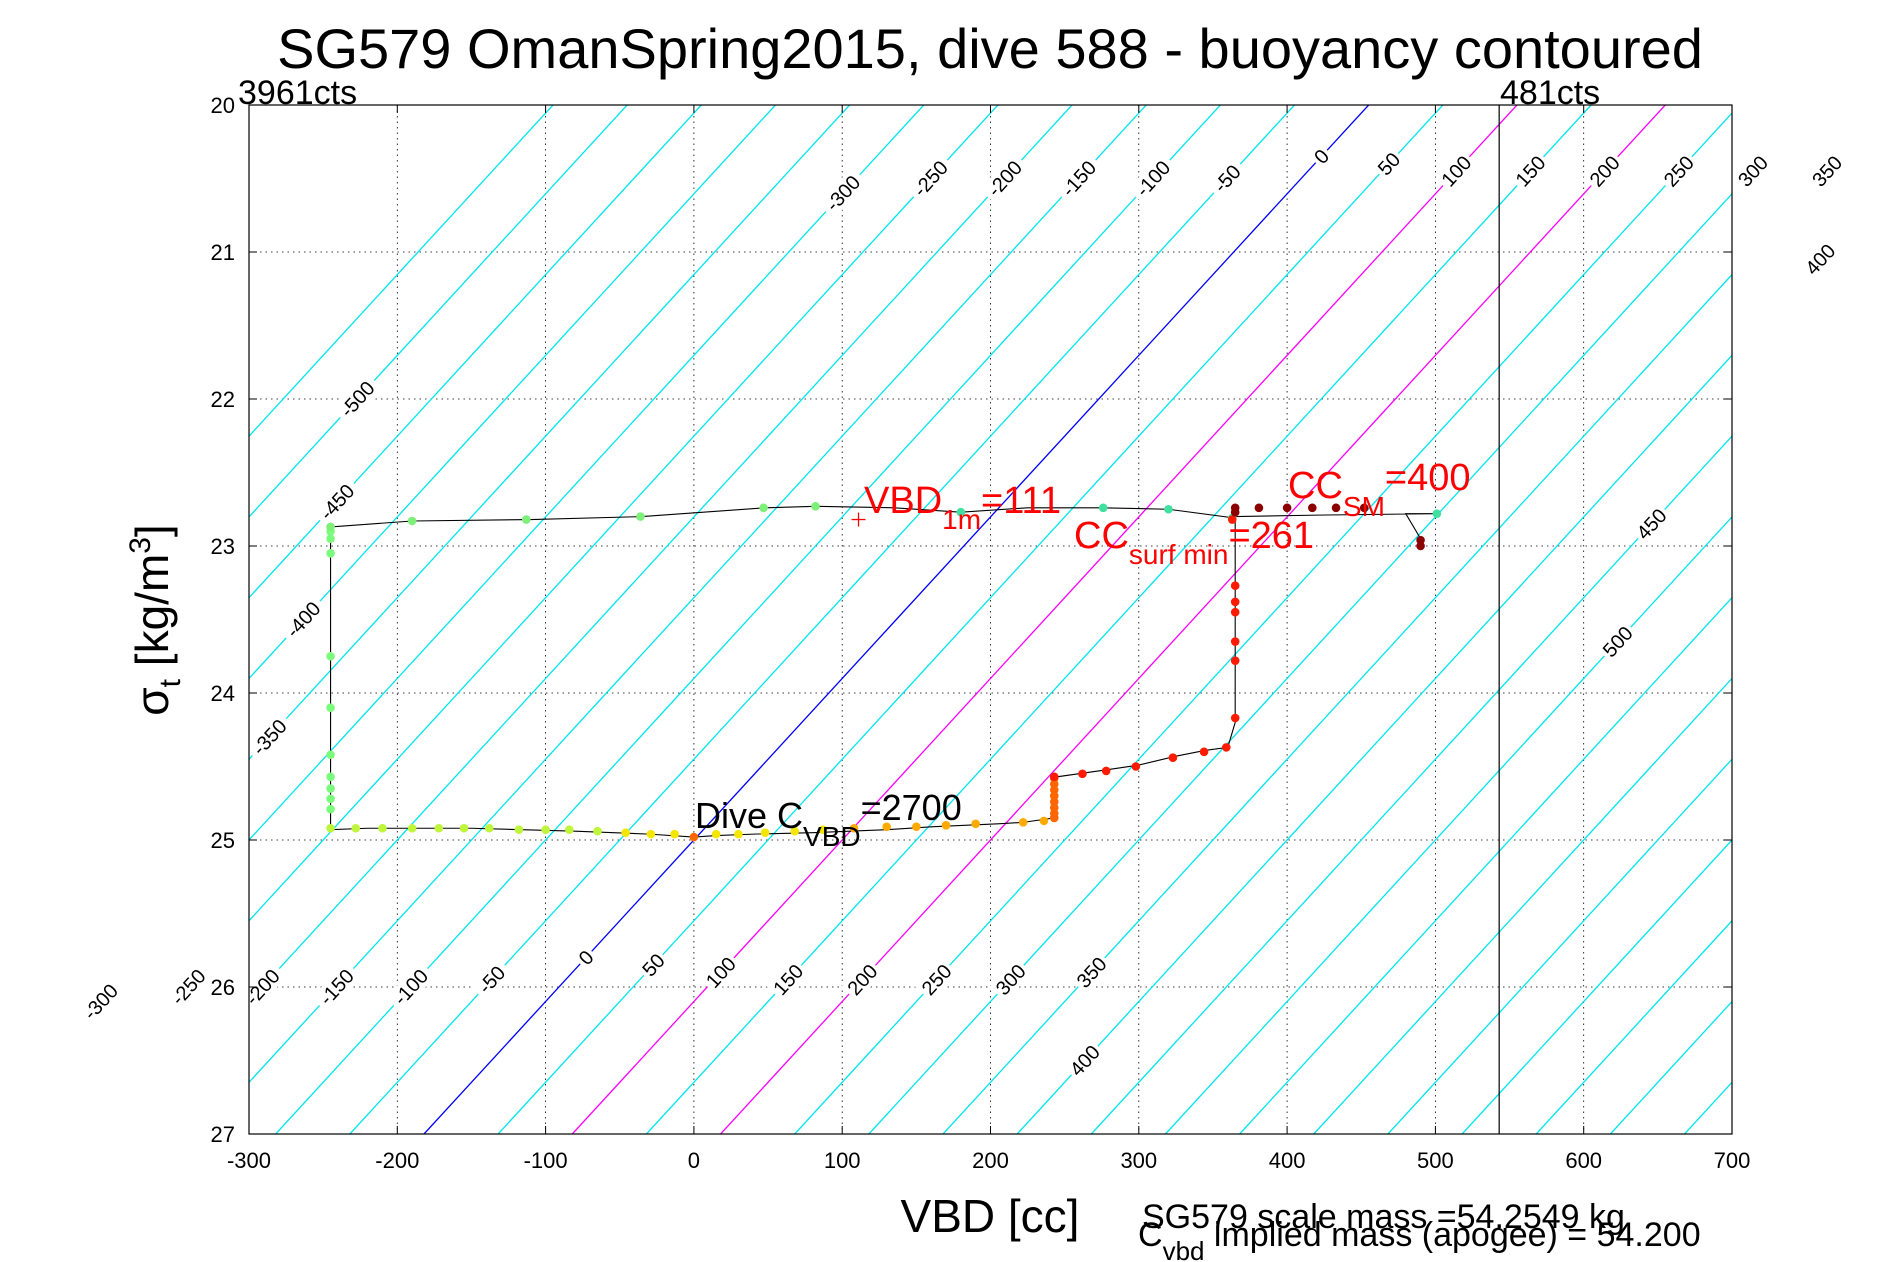 The image size is (1891, 1262). What do you see at coordinates (828, 819) in the screenshot?
I see `dive-c-vbd-annotation: Dive CVBD=2700` at bounding box center [828, 819].